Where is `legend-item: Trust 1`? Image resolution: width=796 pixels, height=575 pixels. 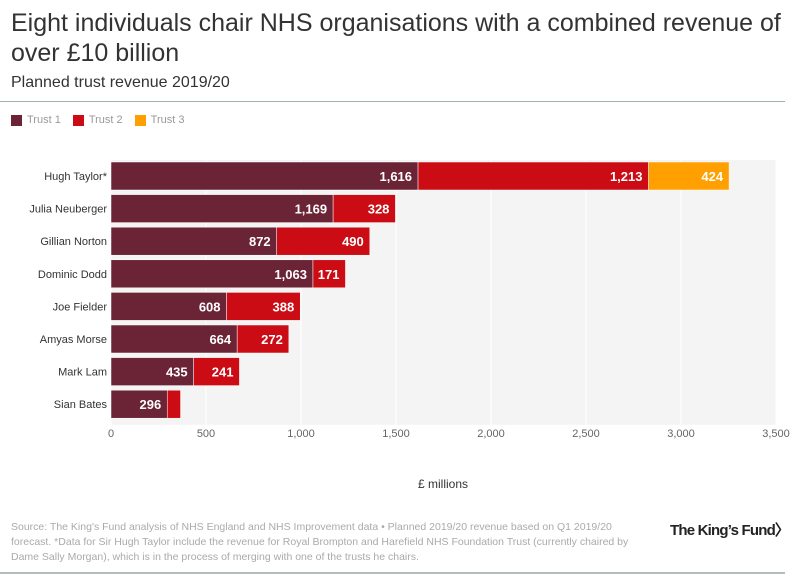 legend-item: Trust 1 is located at coordinates (36, 120).